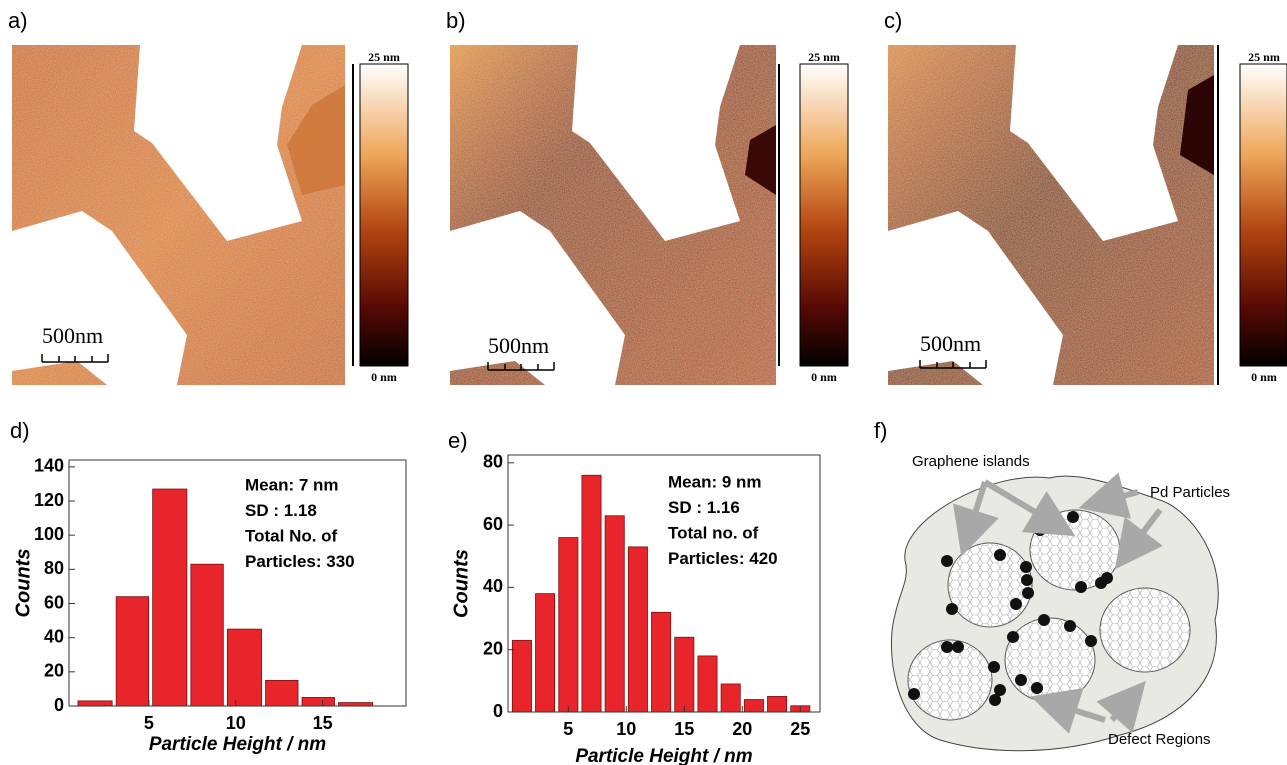  What do you see at coordinates (292, 484) in the screenshot?
I see `annotation: Mean: 7 nm` at bounding box center [292, 484].